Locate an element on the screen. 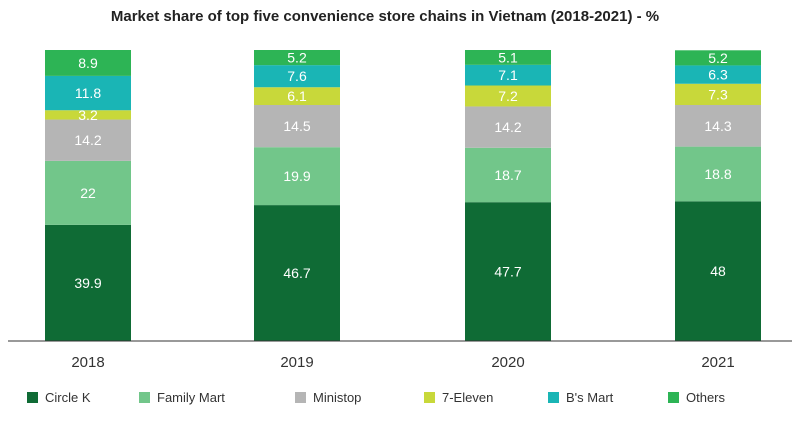 This screenshot has height=422, width=800. data-label-ministop-2019: 14.5 is located at coordinates (296, 126).